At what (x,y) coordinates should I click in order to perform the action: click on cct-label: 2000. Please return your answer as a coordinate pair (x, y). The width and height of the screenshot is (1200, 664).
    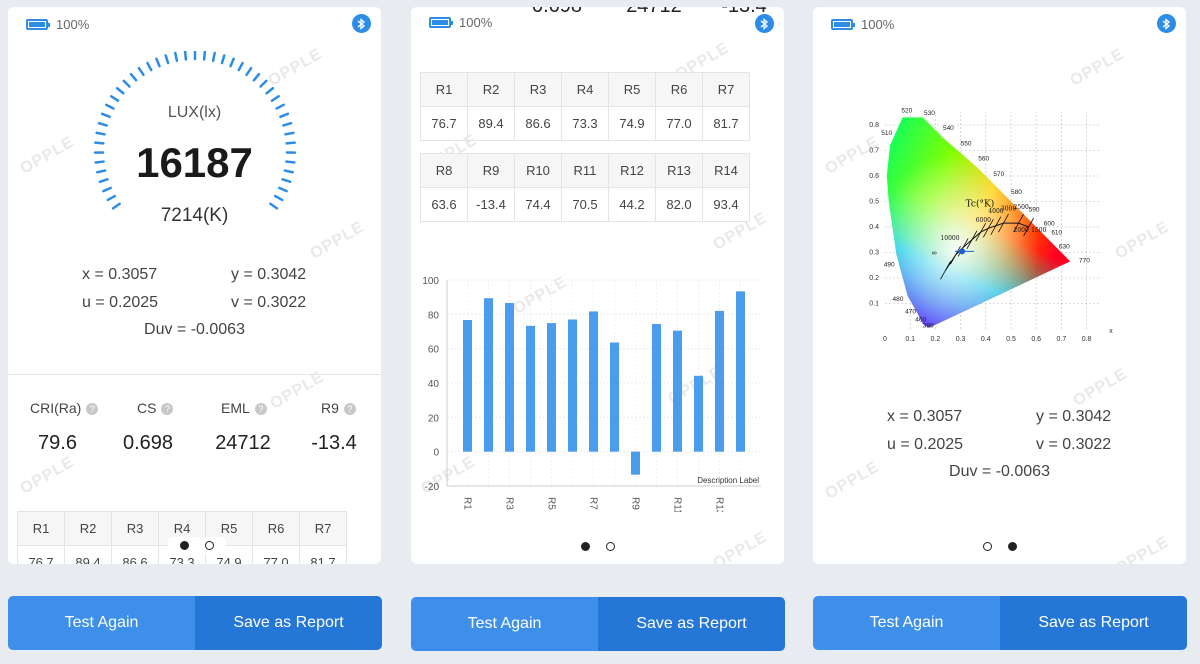
    Looking at the image, I should click on (1021, 230).